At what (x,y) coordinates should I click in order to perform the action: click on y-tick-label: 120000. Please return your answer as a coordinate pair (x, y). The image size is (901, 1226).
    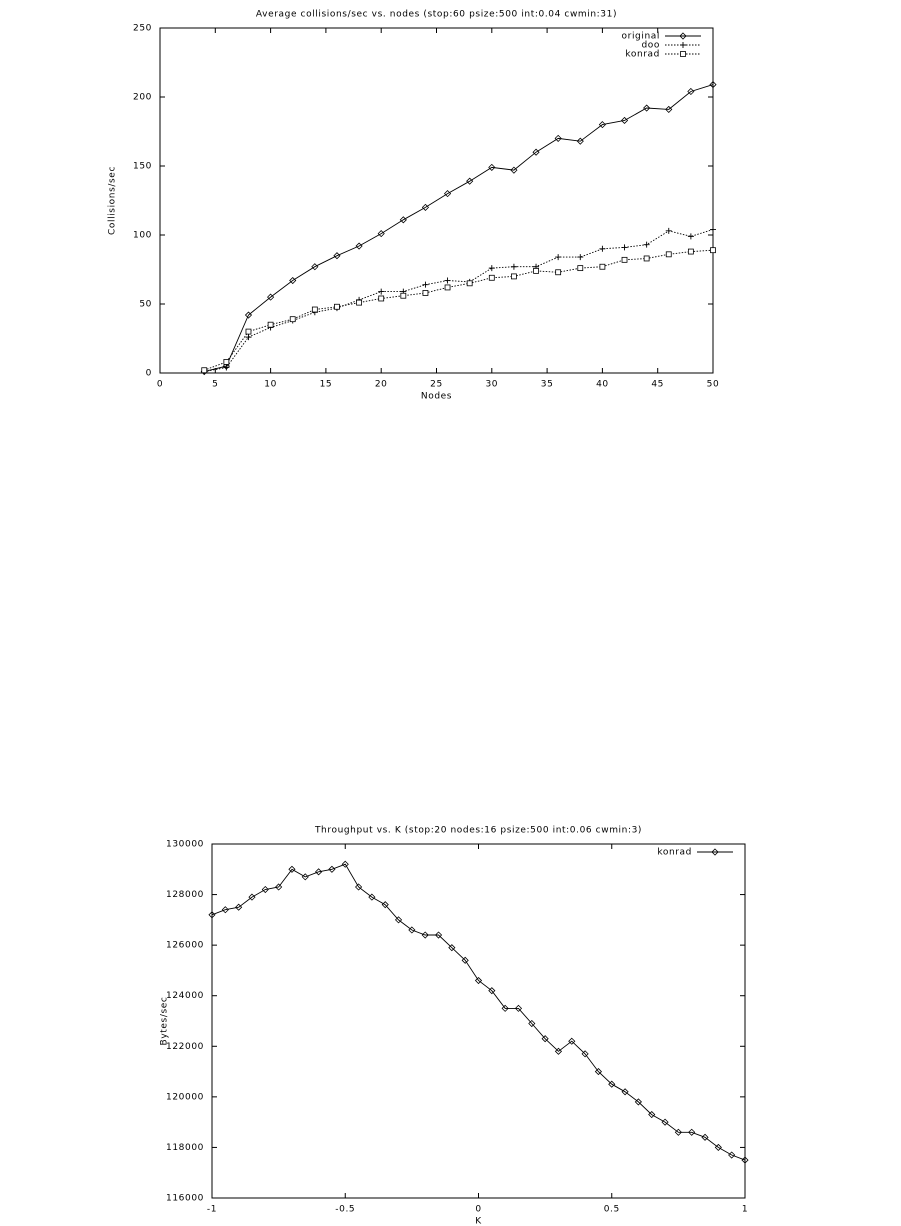
    Looking at the image, I should click on (185, 1097).